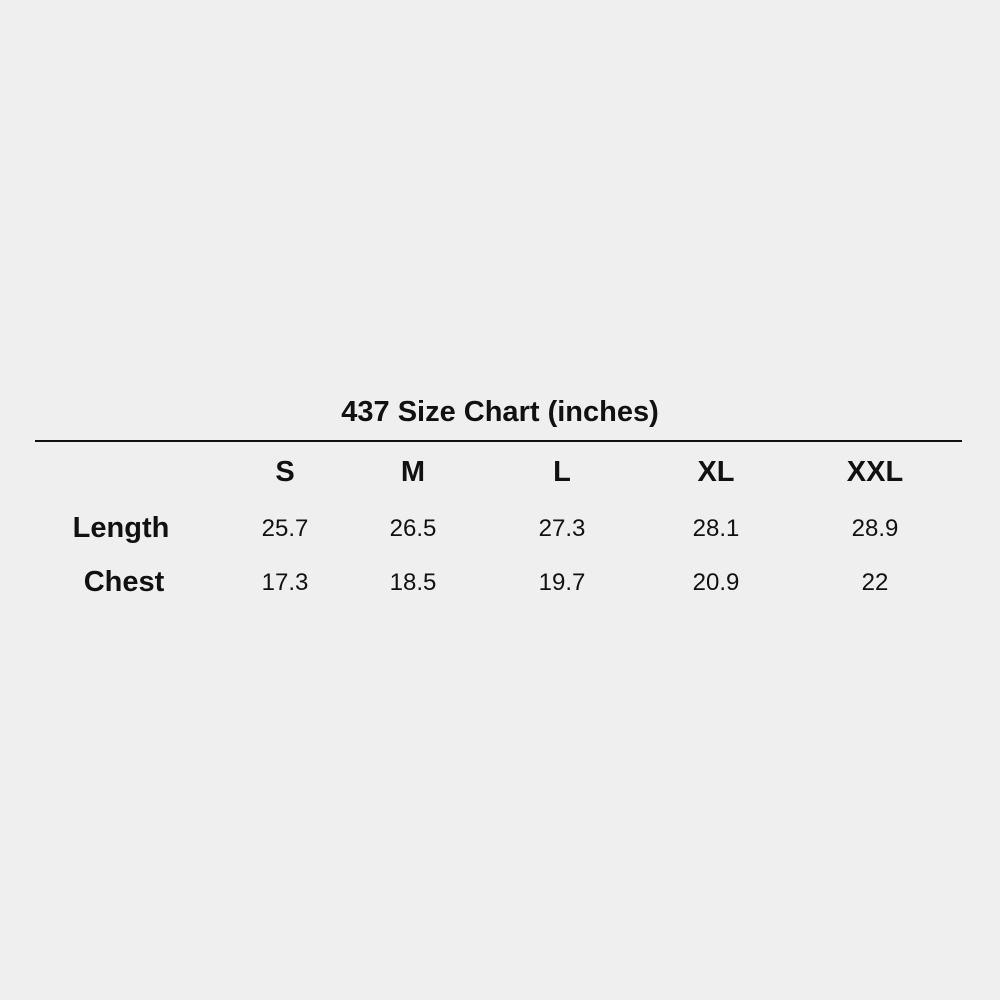 This screenshot has width=1000, height=1000. I want to click on length-s: 25.7, so click(285, 528).